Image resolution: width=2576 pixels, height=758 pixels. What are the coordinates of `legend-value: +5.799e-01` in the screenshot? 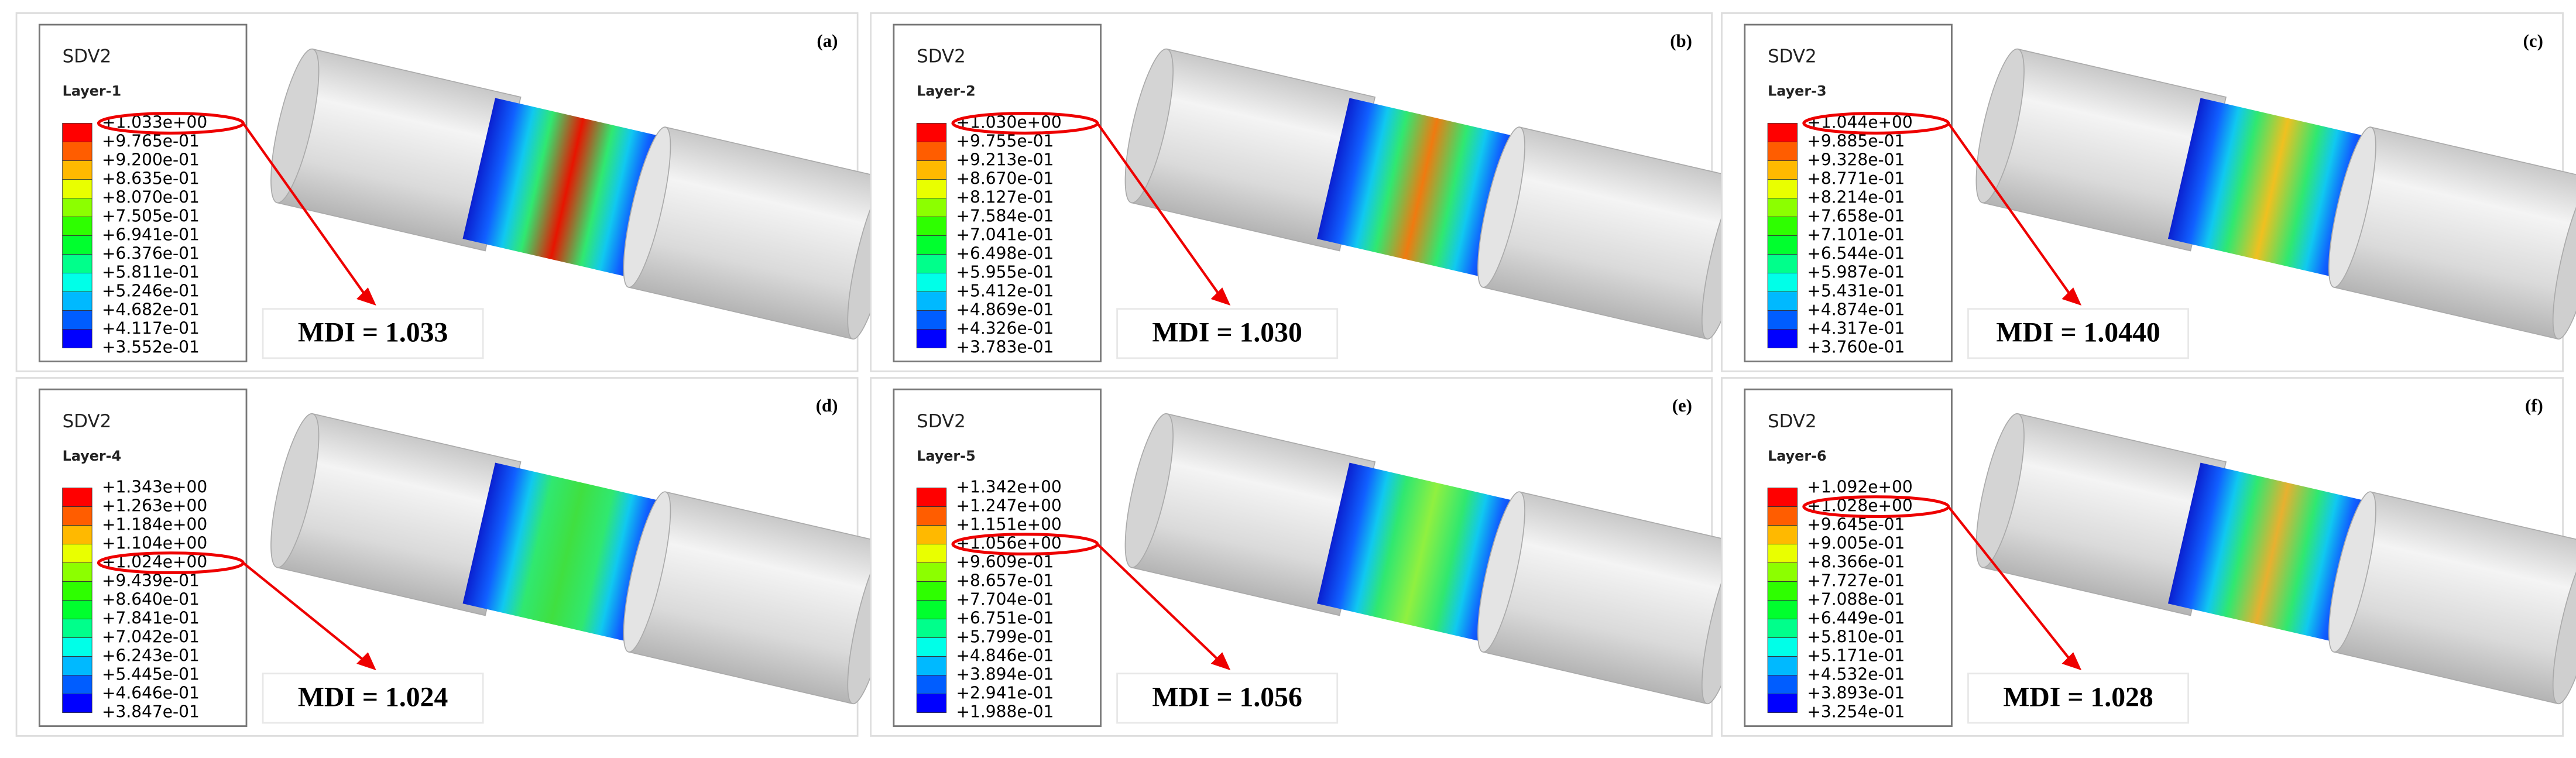 It's located at (1005, 637).